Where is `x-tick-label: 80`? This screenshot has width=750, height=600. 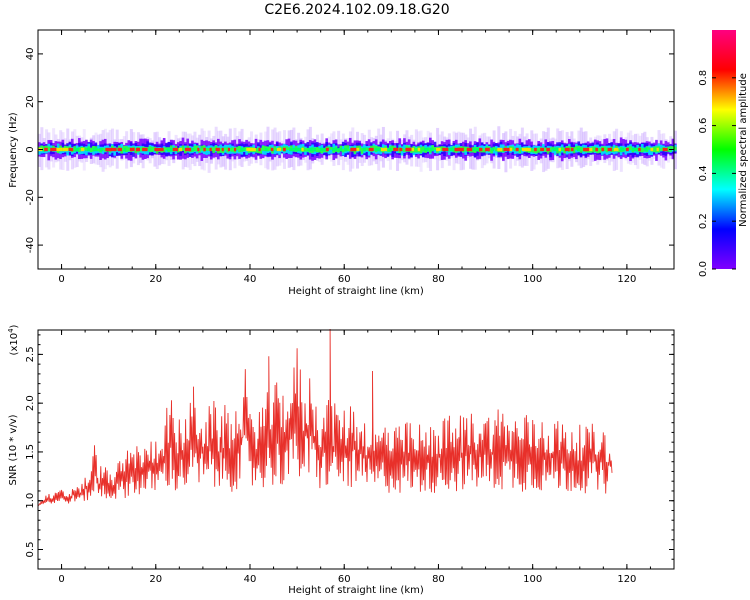 x-tick-label: 80 is located at coordinates (438, 579).